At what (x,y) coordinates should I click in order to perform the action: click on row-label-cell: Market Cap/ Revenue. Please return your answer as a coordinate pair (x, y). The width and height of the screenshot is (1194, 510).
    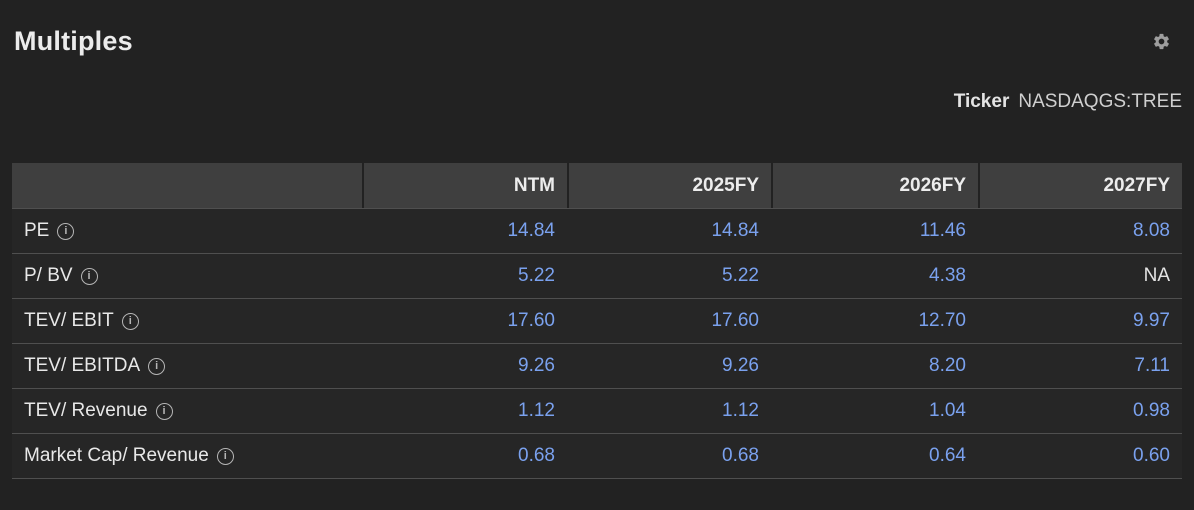
    Looking at the image, I should click on (187, 456).